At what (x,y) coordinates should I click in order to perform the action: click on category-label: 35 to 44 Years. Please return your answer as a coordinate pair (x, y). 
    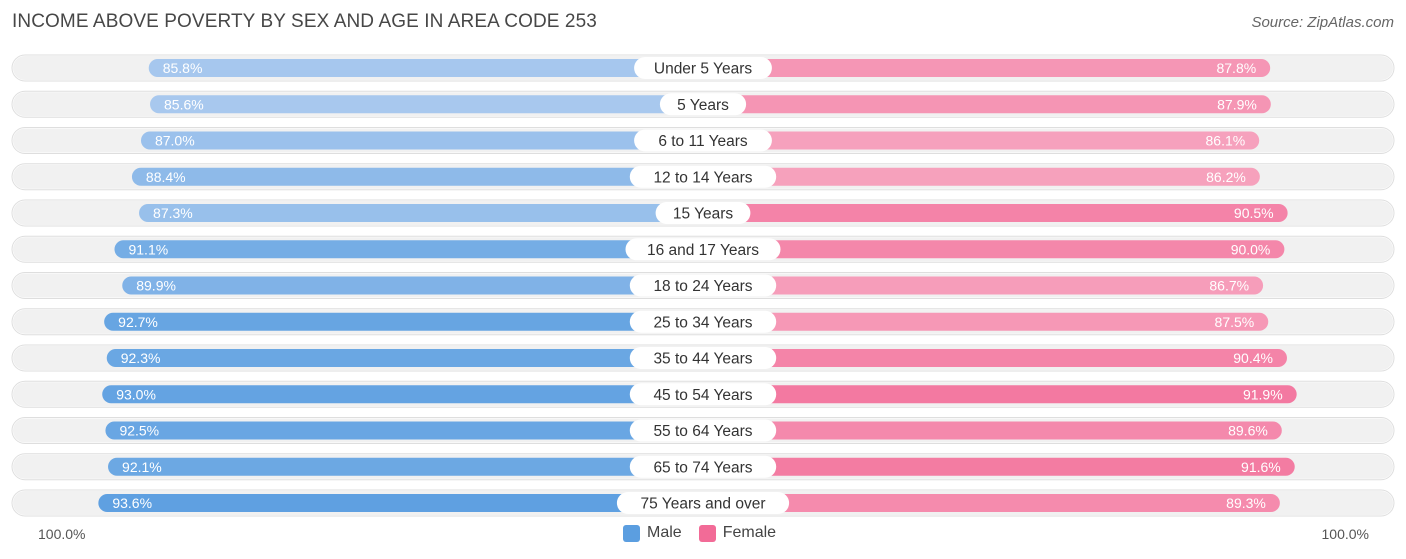
    Looking at the image, I should click on (702, 359).